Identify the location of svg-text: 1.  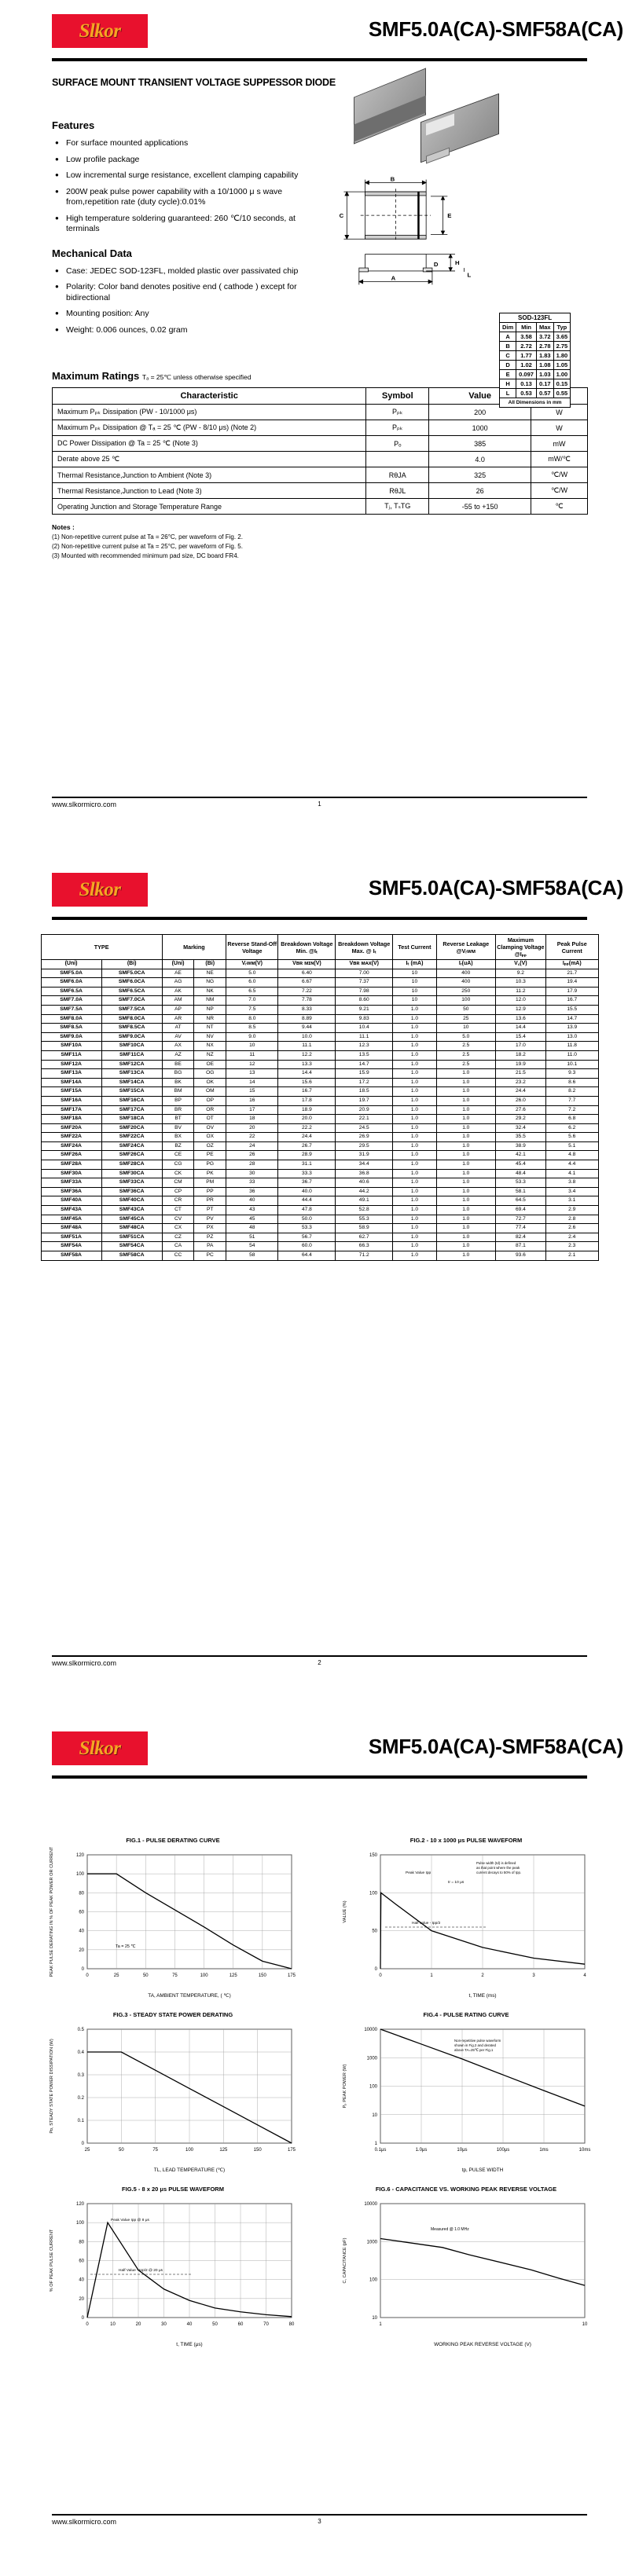
(376, 2144).